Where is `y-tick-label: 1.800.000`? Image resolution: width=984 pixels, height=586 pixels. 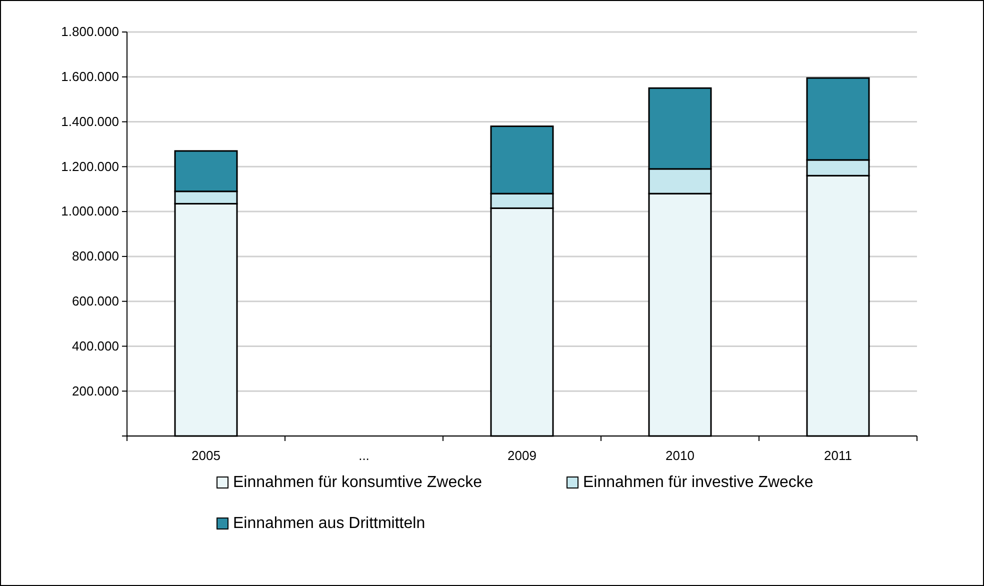
y-tick-label: 1.800.000 is located at coordinates (90, 32).